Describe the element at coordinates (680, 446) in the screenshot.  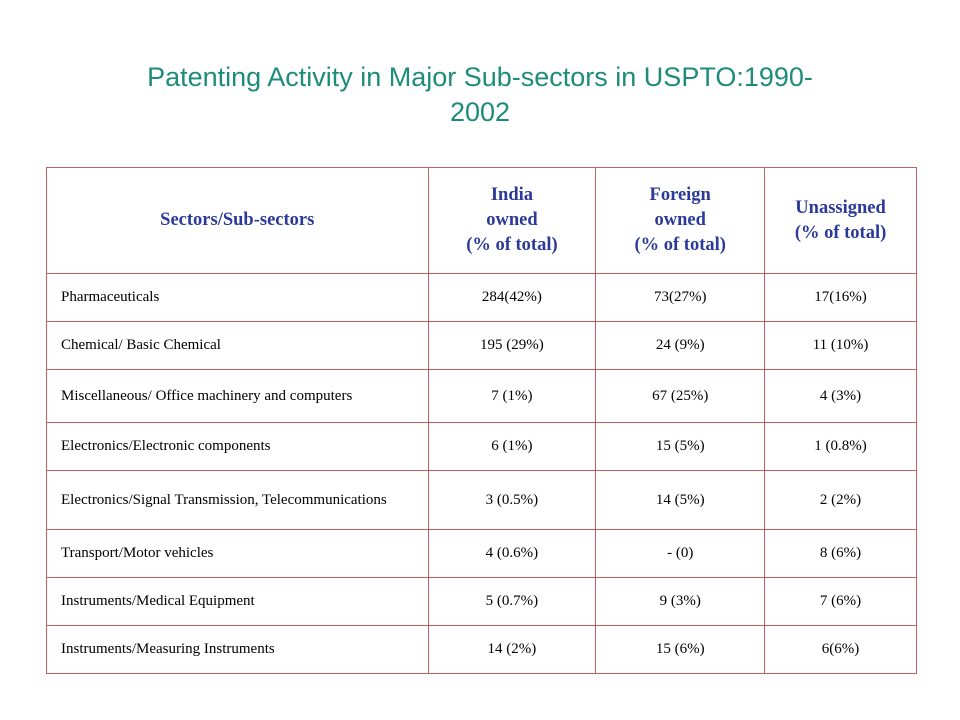
I see `foreign-owned-cell: 15 (5%)` at that location.